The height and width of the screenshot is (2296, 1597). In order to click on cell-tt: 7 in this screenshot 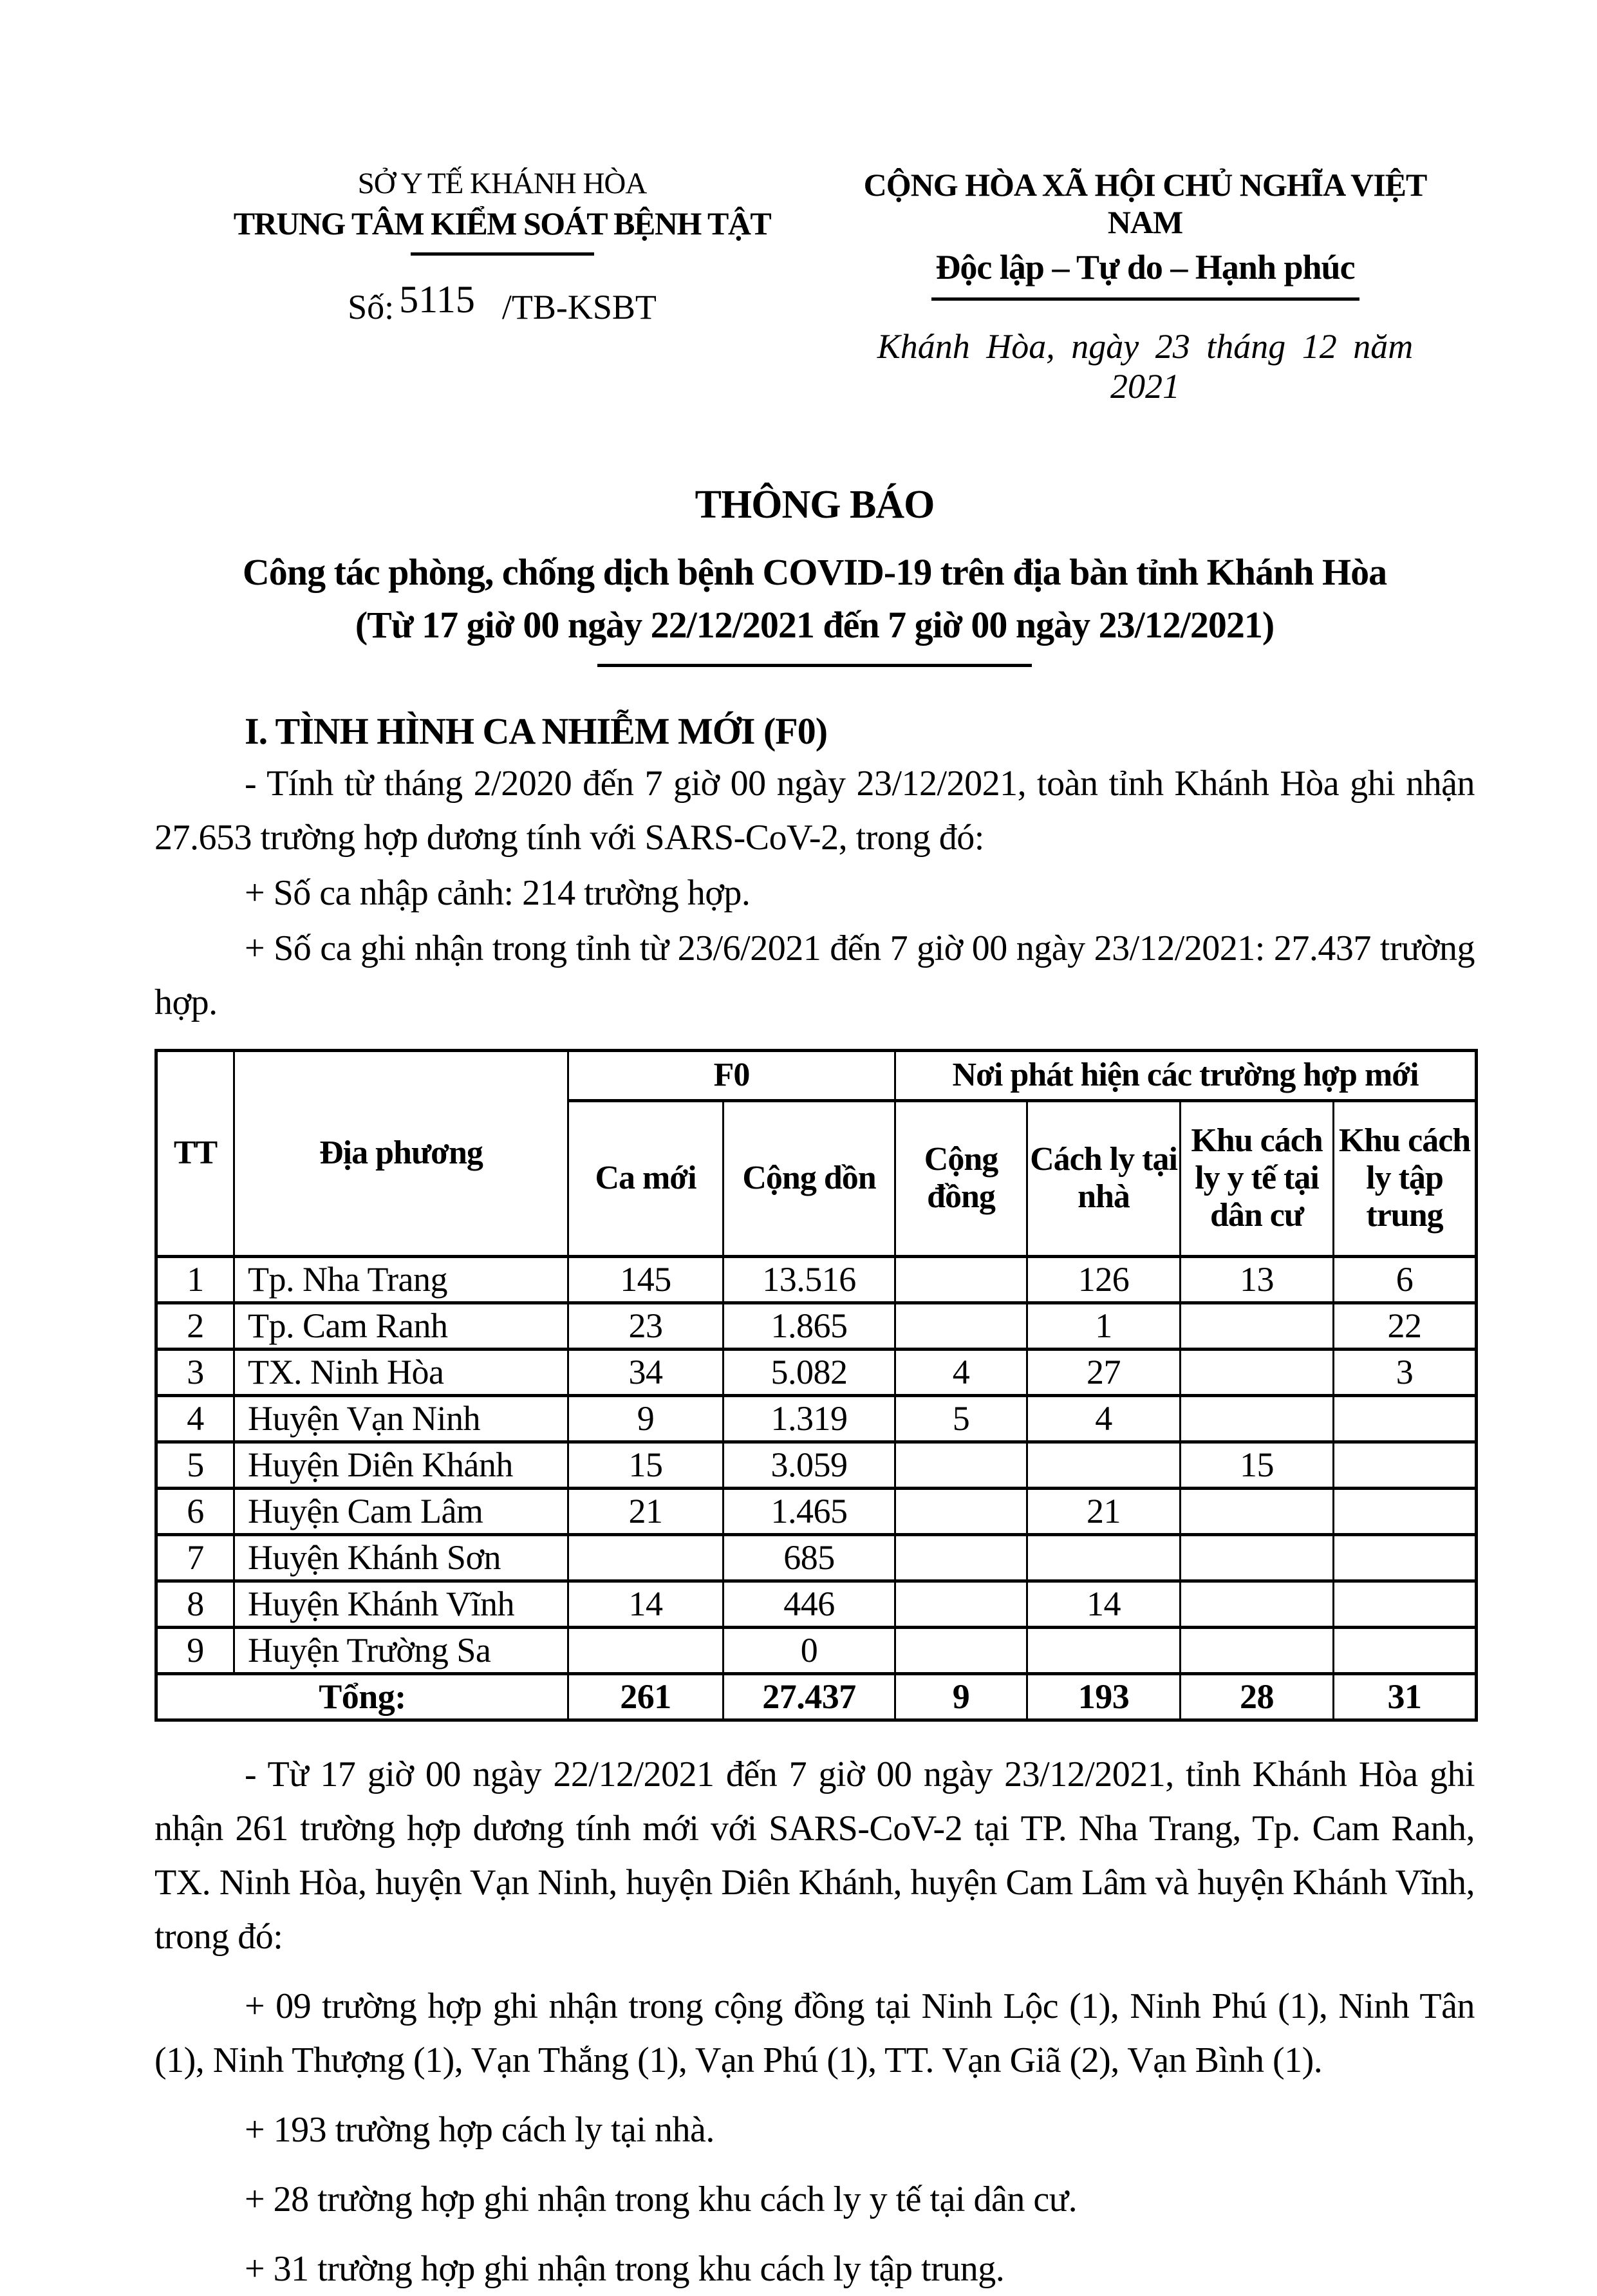, I will do `click(195, 1557)`.